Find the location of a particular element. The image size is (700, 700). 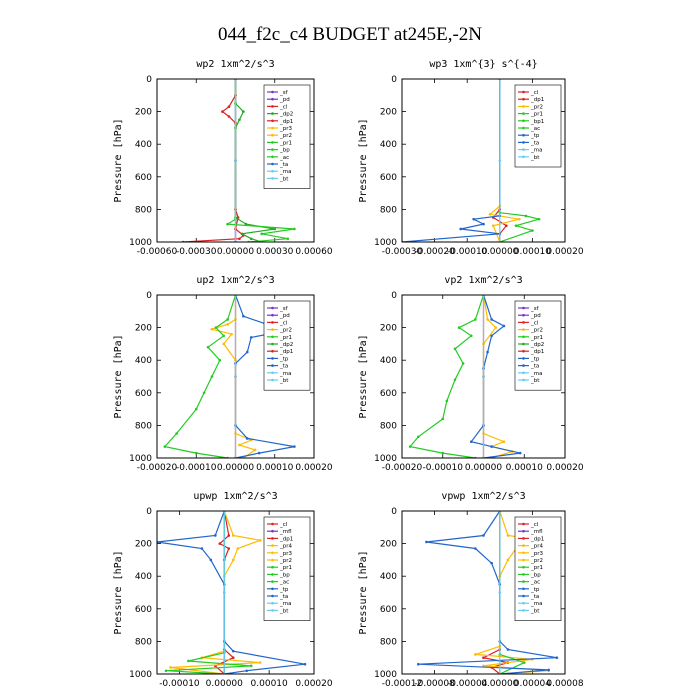

panel-title: wp3 1xm^{3} s^{-4} is located at coordinates (483, 64).